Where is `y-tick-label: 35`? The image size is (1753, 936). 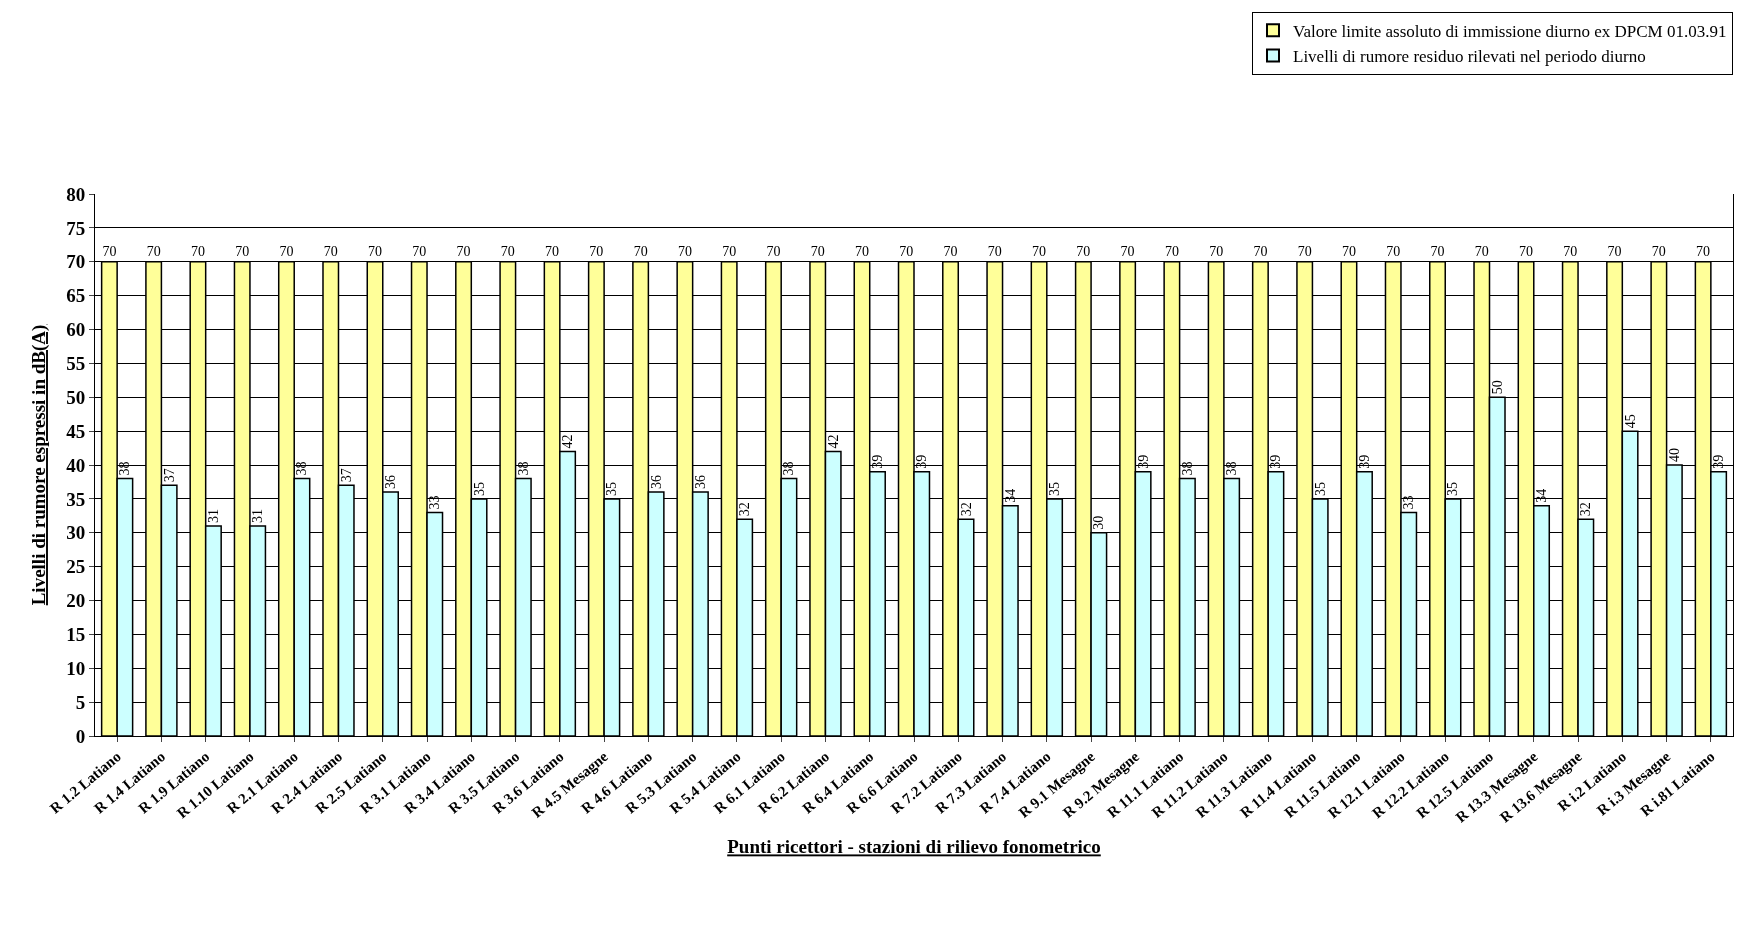 y-tick-label: 35 is located at coordinates (76, 499).